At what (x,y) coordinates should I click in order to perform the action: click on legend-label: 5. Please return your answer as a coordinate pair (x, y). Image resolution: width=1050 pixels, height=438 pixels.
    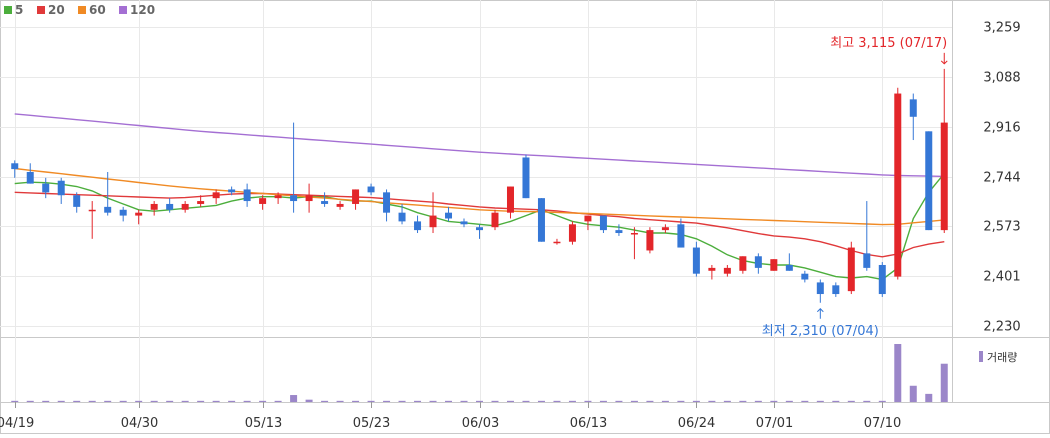
    Looking at the image, I should click on (19, 10).